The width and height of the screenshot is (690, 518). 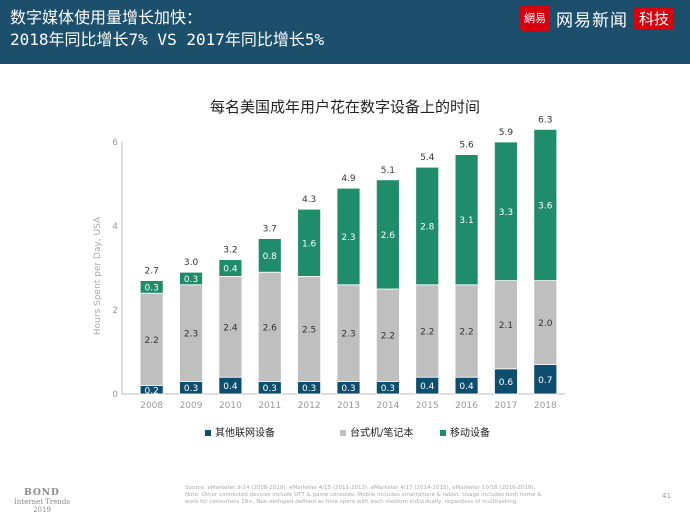 I want to click on slide-title: 数字媒体使用量增长加快： 2018年同比增长7% VS 2017年同比增长5%, so click(x=167, y=29).